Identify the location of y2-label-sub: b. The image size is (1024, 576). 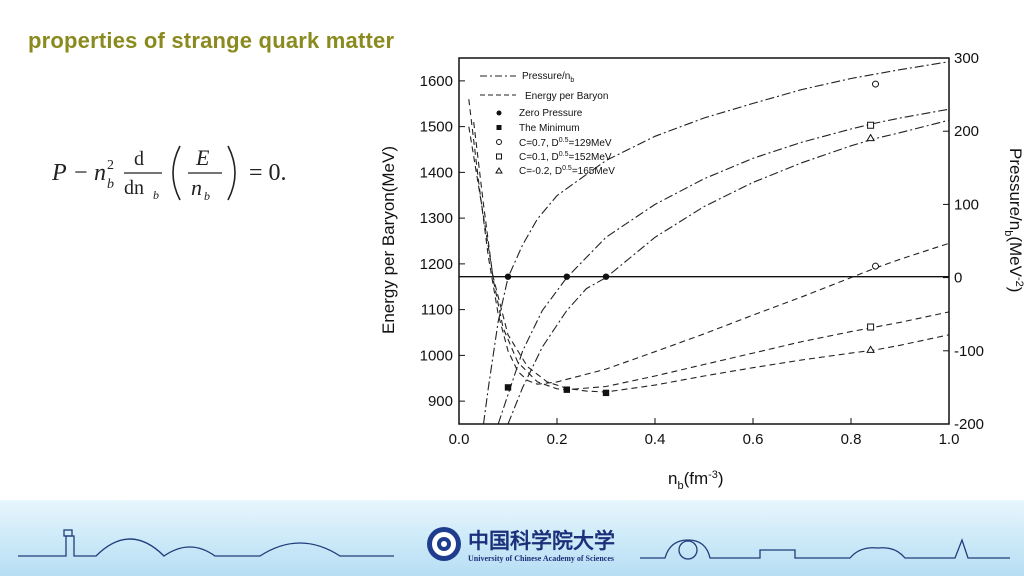
(1008, 233).